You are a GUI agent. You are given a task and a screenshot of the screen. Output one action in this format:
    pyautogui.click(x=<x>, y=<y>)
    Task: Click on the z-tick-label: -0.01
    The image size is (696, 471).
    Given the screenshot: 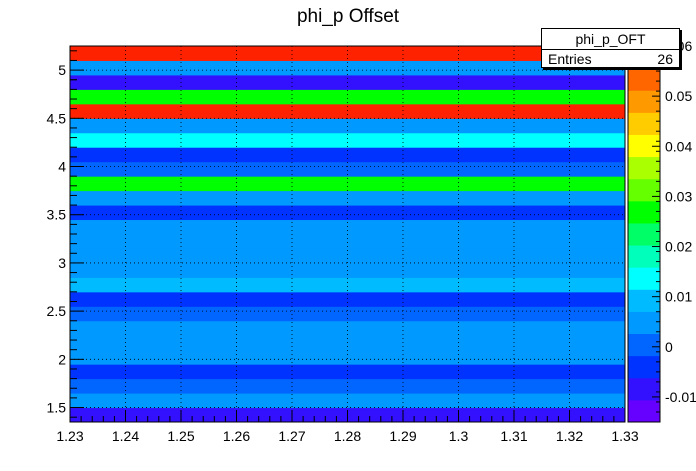 What is the action you would take?
    pyautogui.click(x=680, y=397)
    